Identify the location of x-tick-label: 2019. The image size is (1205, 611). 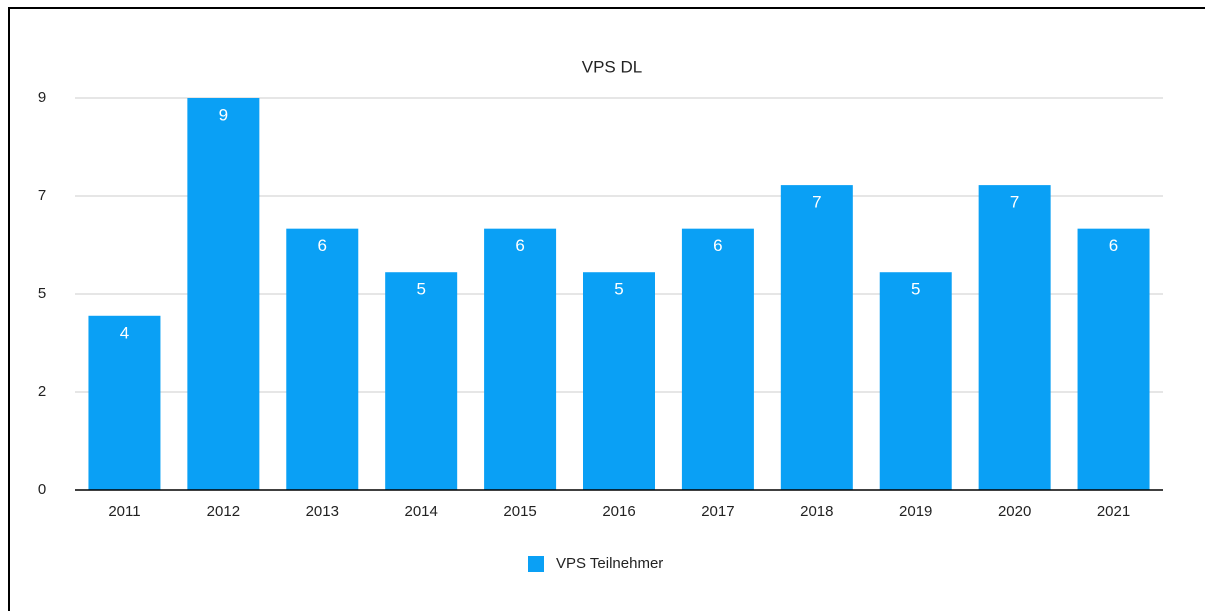
(915, 511).